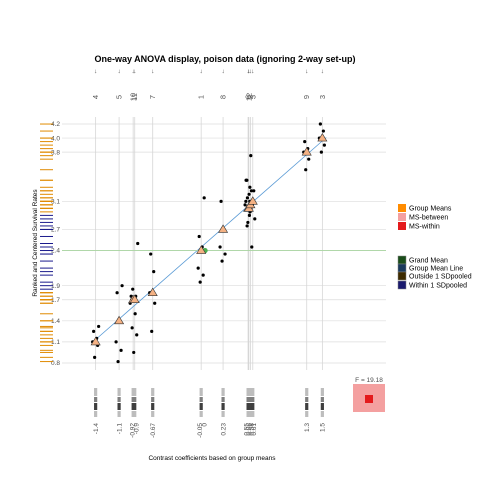 This screenshot has width=504, height=504. Describe the element at coordinates (55, 202) in the screenshot. I see `y-tick-label: 3.1` at that location.